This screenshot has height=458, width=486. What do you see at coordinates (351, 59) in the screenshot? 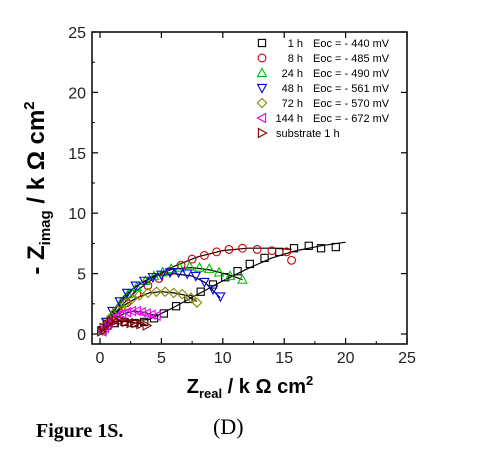
I see `legend-eoc: Eoc = - 485 mV` at bounding box center [351, 59].